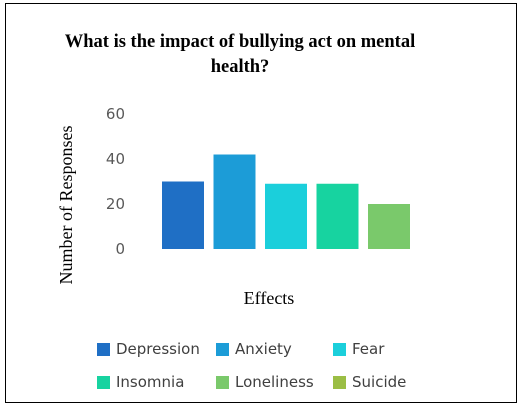 The height and width of the screenshot is (411, 528). I want to click on y-axis-label: Number of Responses, so click(66, 205).